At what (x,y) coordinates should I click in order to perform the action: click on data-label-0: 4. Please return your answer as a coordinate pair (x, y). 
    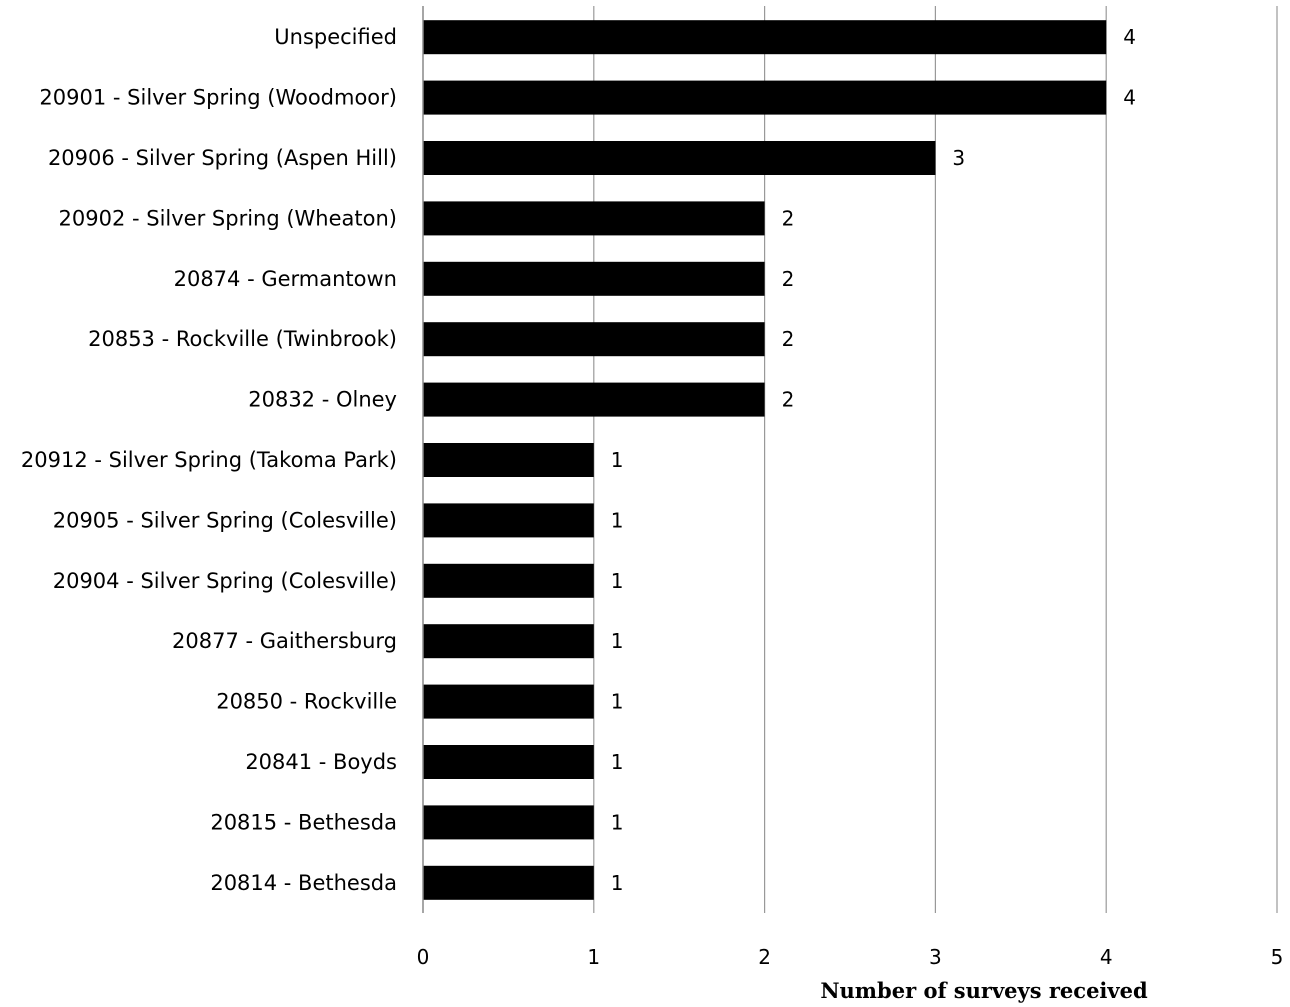
    Looking at the image, I should click on (1129, 37).